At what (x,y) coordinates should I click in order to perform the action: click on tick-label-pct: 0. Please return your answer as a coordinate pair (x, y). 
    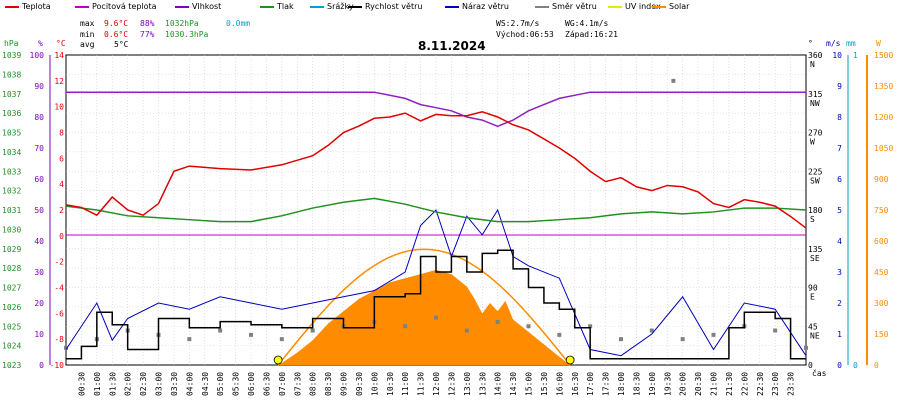
    Looking at the image, I should click on (41, 365).